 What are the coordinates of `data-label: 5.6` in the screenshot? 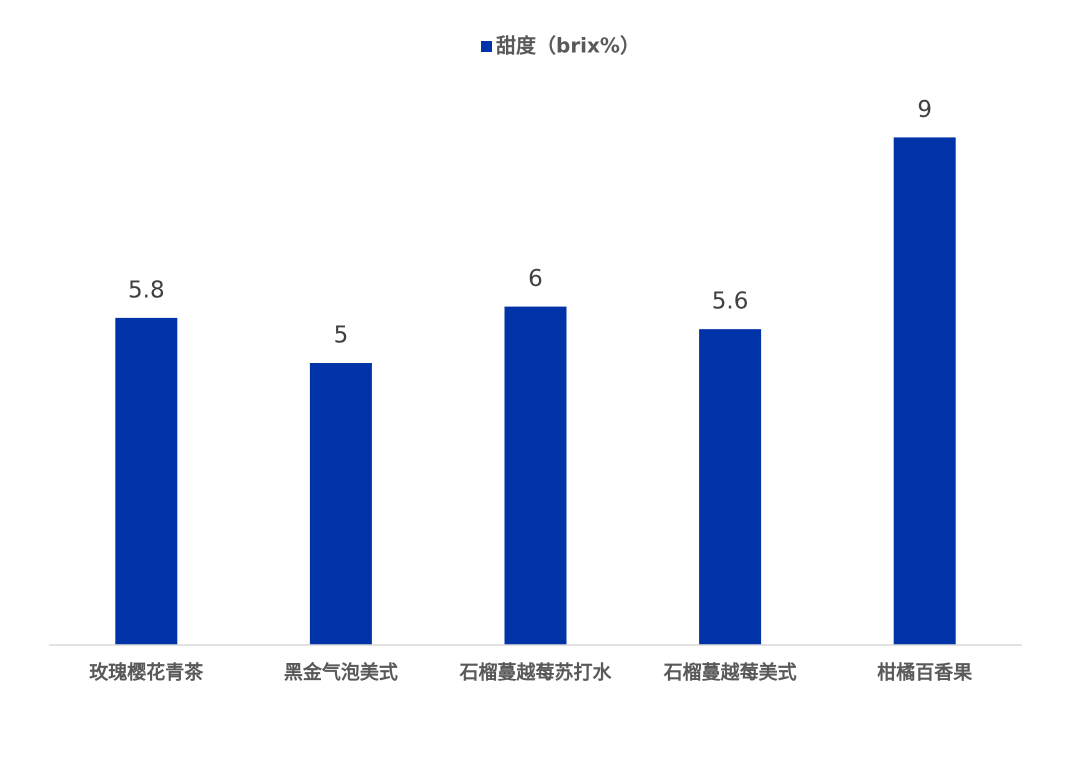 It's located at (730, 302).